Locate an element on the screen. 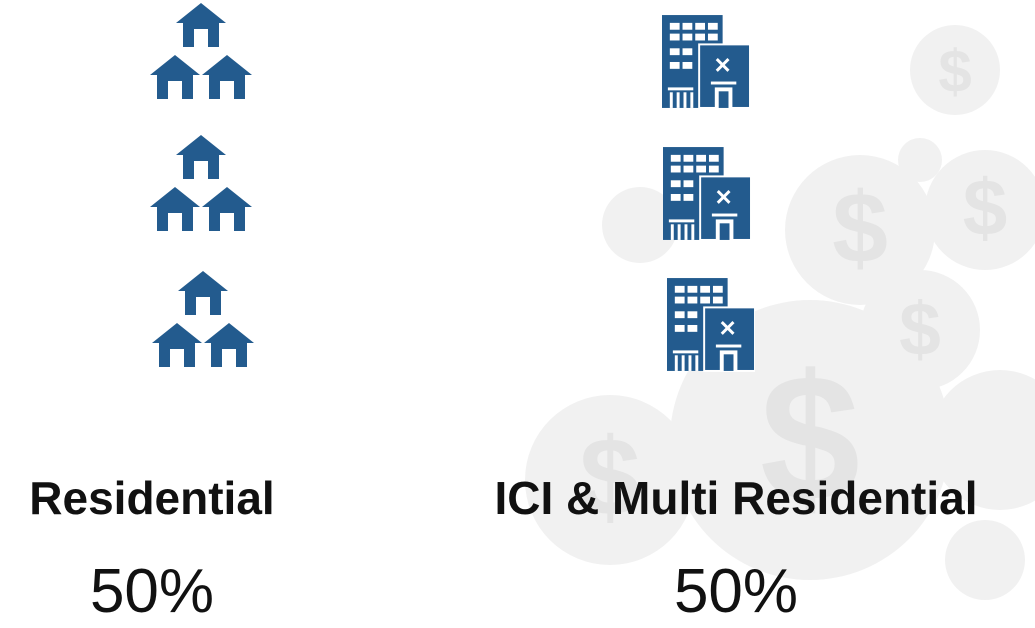 This screenshot has height=628, width=1035. commercial-icons is located at coordinates (708, 193).